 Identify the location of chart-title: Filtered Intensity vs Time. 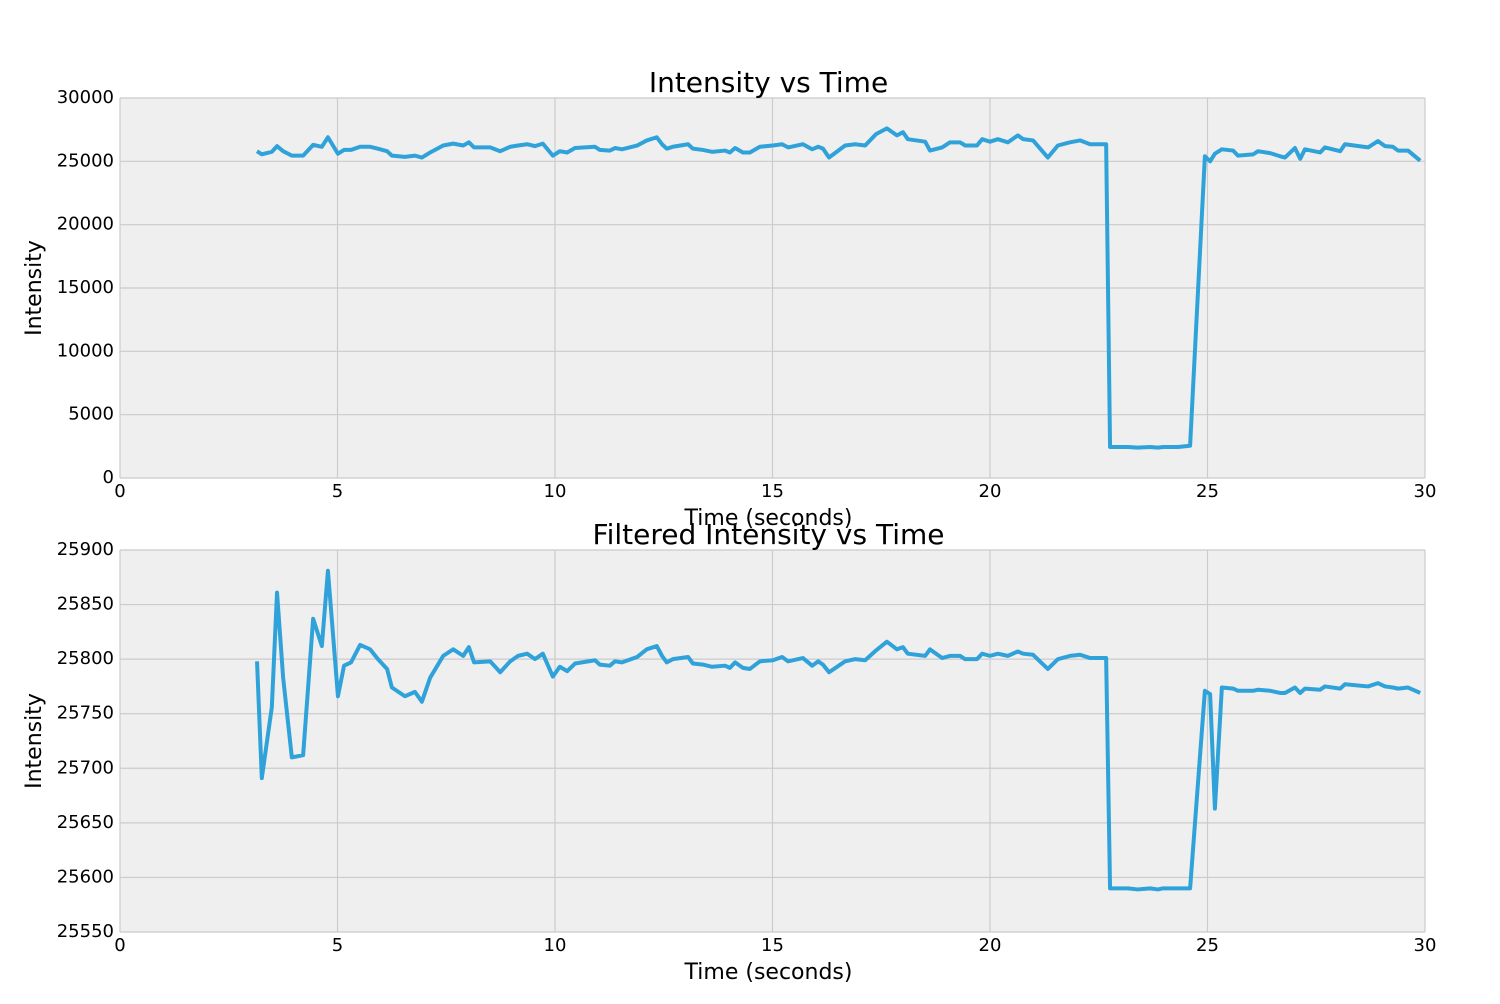
(769, 534).